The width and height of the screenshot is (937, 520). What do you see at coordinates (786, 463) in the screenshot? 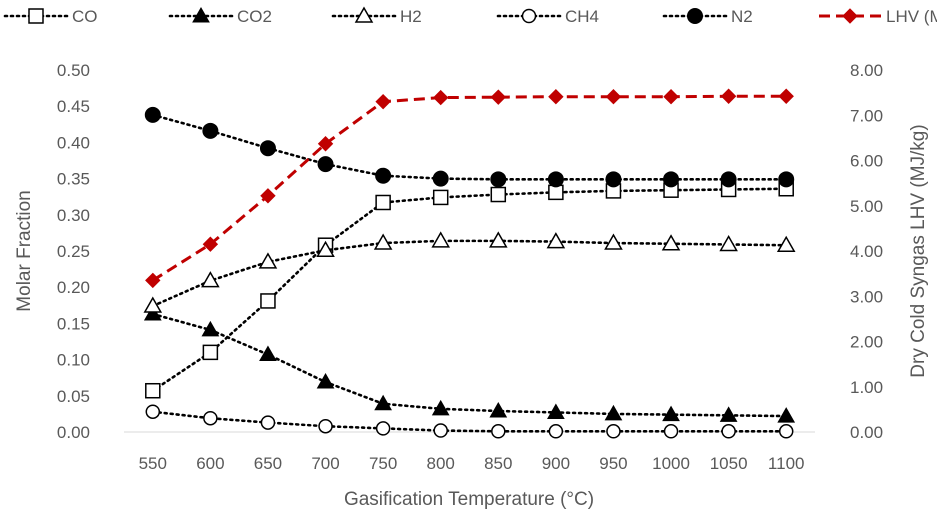
I see `x-tick-label: 1100` at bounding box center [786, 463].